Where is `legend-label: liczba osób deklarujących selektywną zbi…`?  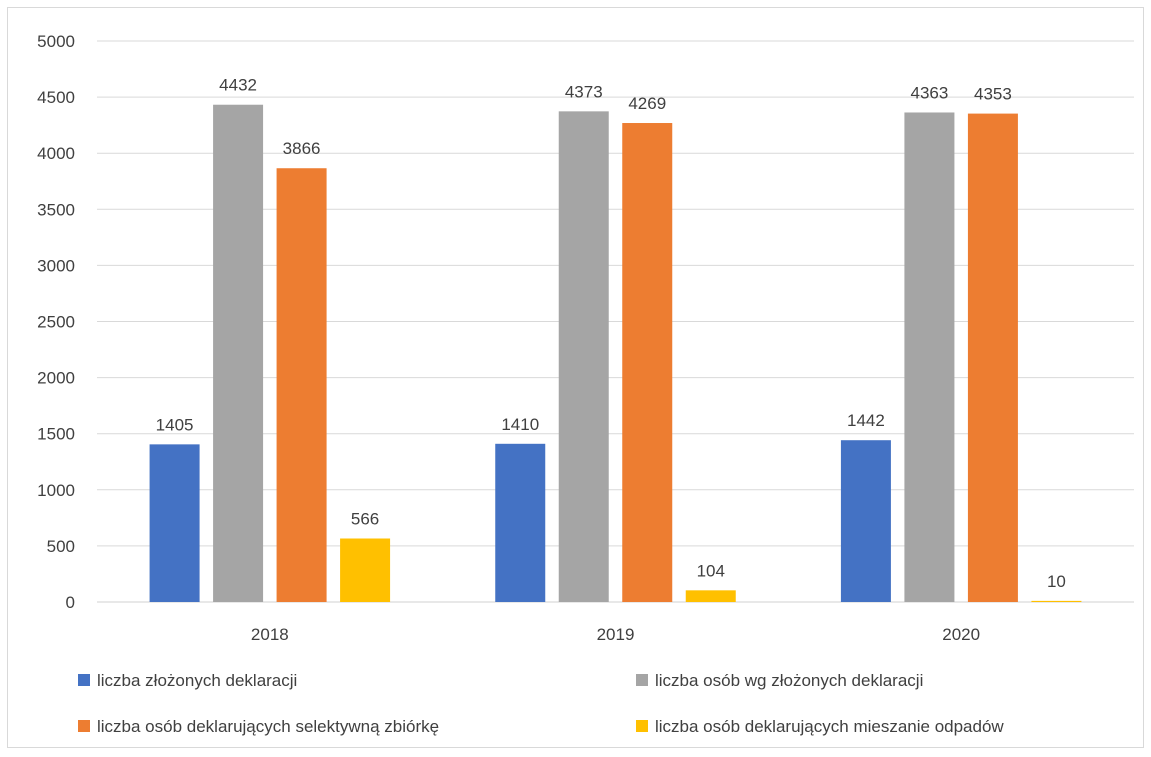
legend-label: liczba osób deklarujących selektywną zbi… is located at coordinates (268, 726).